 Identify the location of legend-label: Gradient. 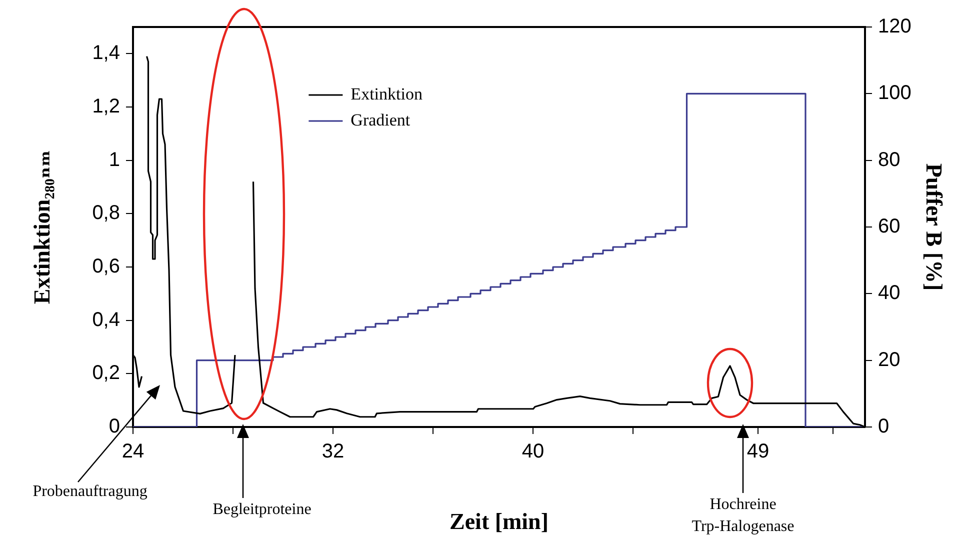
(380, 120).